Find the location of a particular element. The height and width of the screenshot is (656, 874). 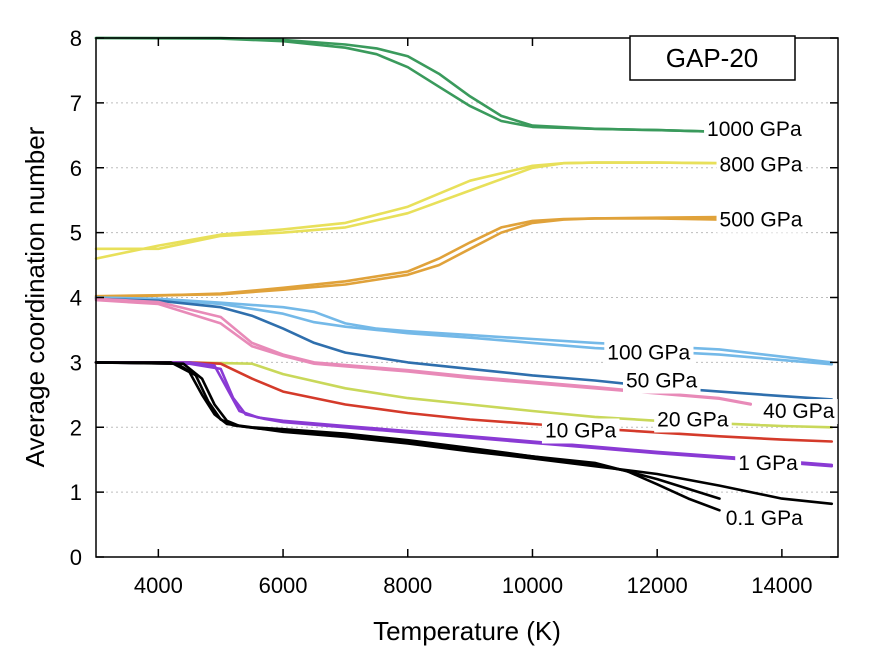

y-tick-label: 4 is located at coordinates (76, 298).